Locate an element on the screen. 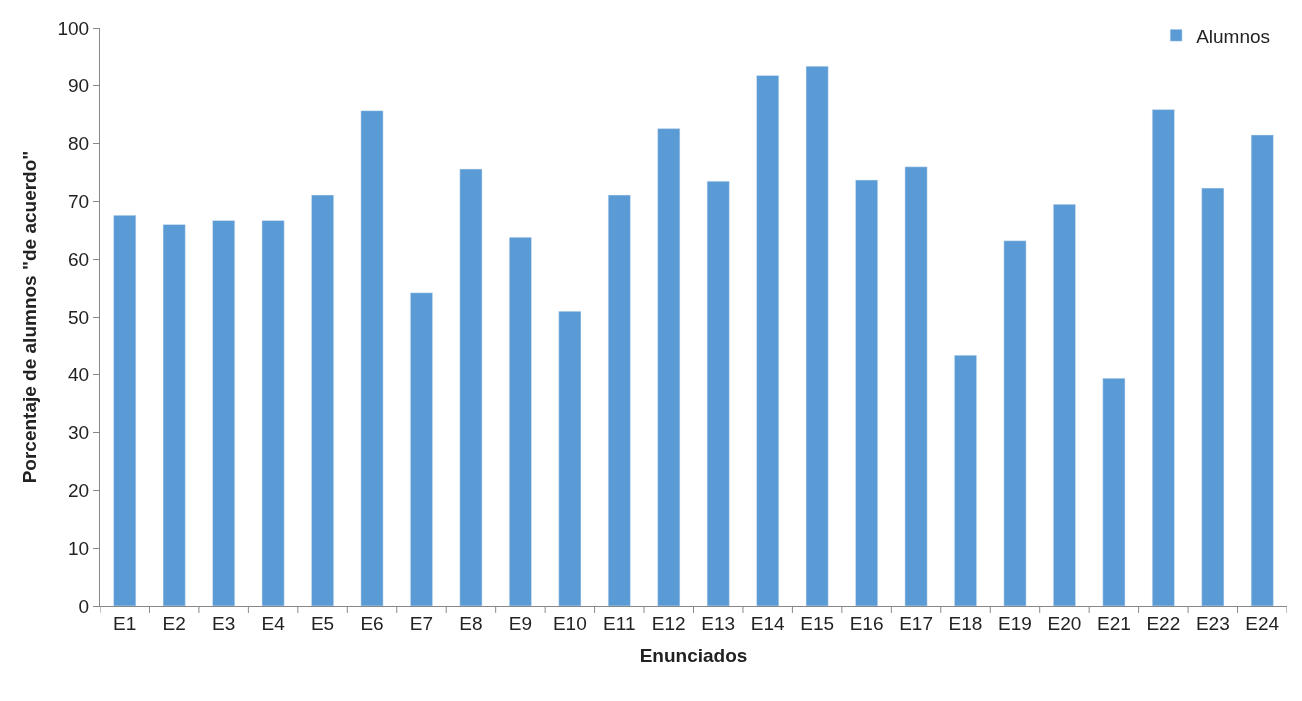  x-tick-label: E8 is located at coordinates (471, 623).